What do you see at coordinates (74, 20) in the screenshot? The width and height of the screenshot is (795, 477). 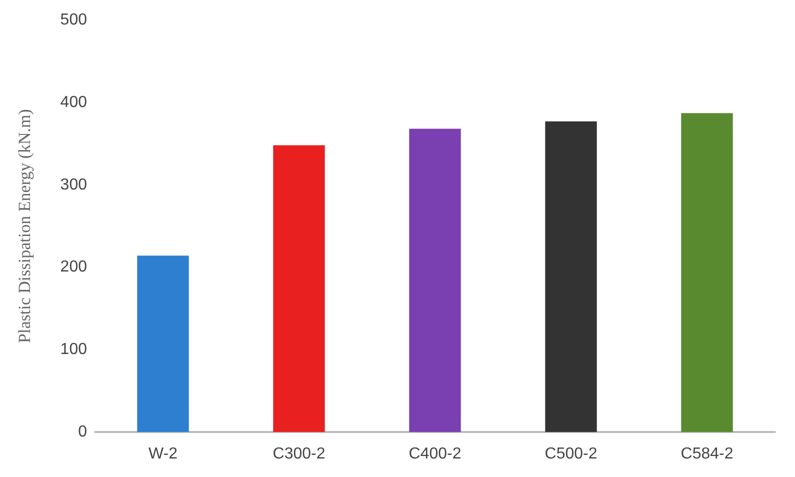 I see `y-tick-label: 500` at bounding box center [74, 20].